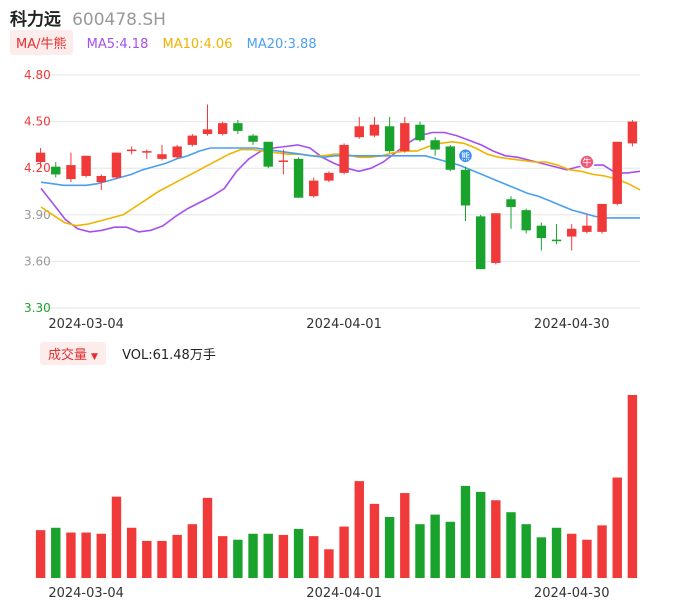  Describe the element at coordinates (572, 593) in the screenshot. I see `volume-x-tick-label: 2024-04-30` at that location.